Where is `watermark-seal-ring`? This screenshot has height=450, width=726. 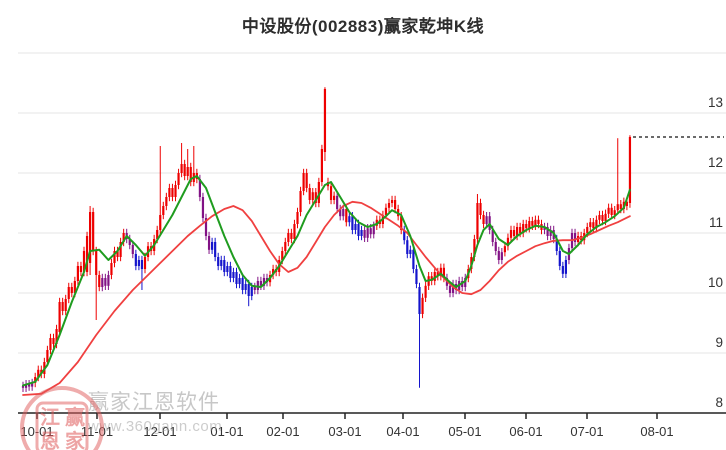 watermark-seal-ring is located at coordinates (62, 418).